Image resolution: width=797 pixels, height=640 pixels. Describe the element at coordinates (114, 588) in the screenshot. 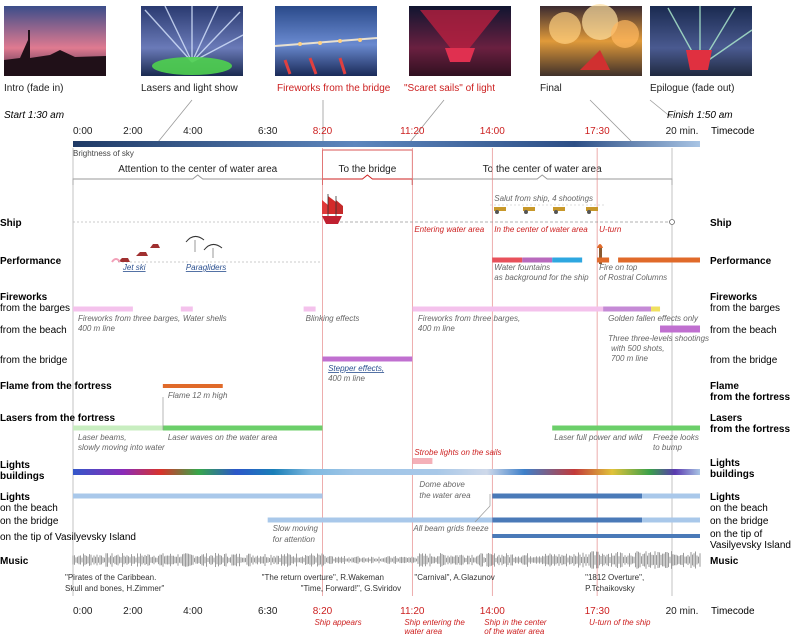

I see `music-track: Skull and bones, H.Zimmer"` at that location.